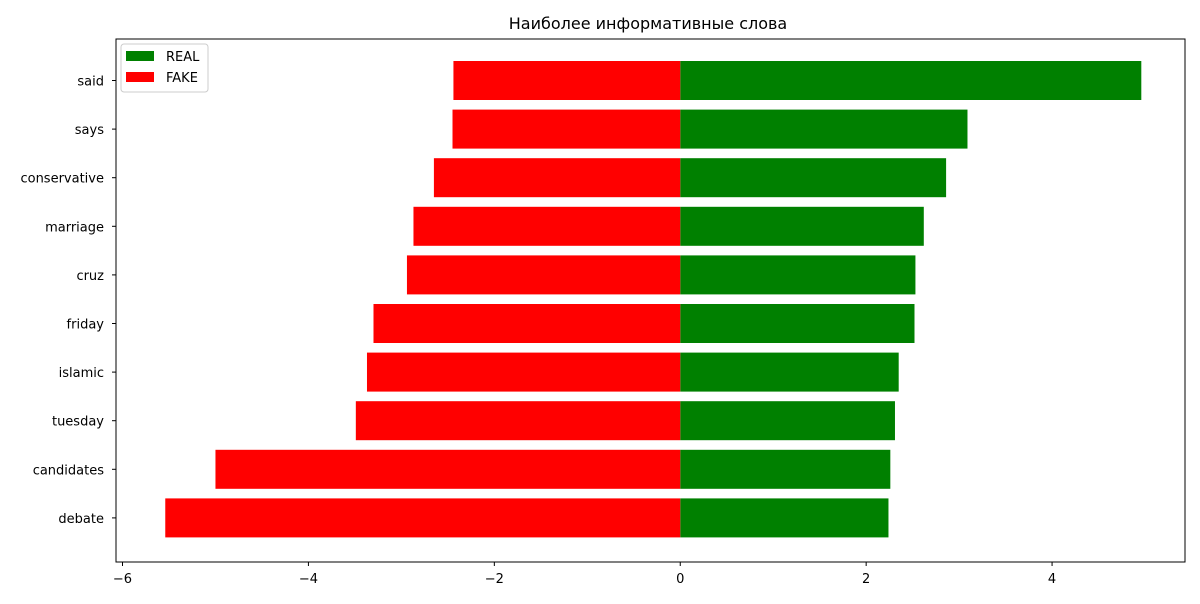 The height and width of the screenshot is (604, 1200). Describe the element at coordinates (423, 518) in the screenshot. I see `bar-fake-debate` at that location.